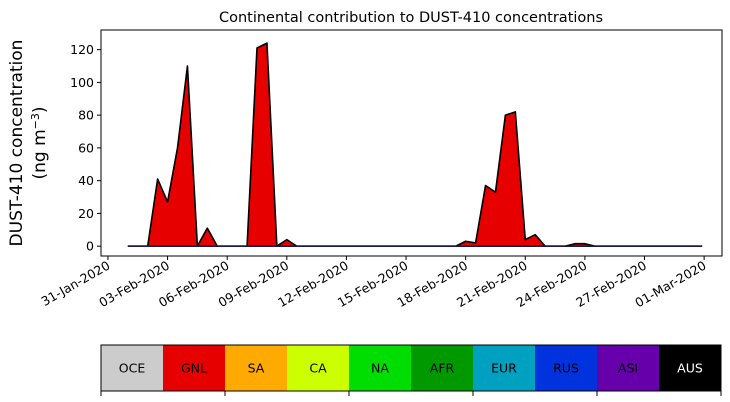 This screenshot has height=402, width=730. I want to click on legend-label-na: NA, so click(380, 368).